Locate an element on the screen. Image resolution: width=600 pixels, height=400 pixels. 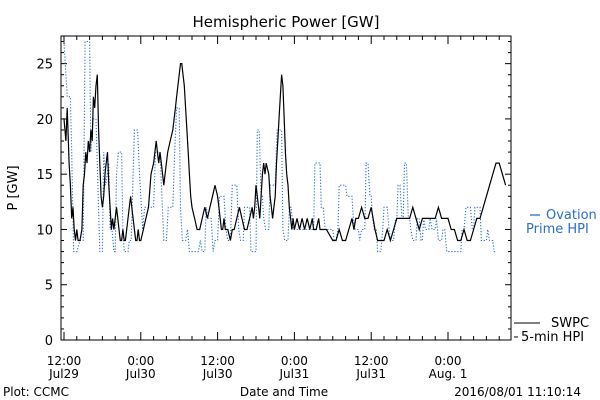
y-tick-label: 0 is located at coordinates (49, 341).